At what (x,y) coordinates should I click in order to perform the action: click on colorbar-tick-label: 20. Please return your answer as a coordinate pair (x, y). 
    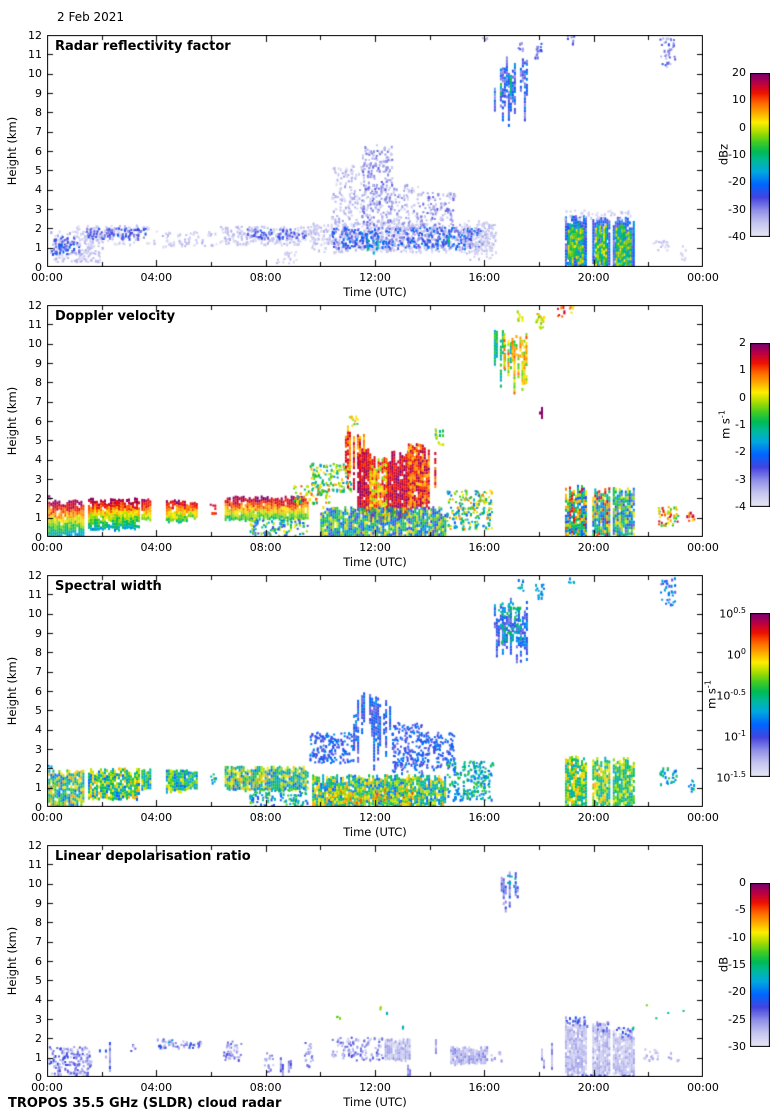
    Looking at the image, I should click on (739, 72).